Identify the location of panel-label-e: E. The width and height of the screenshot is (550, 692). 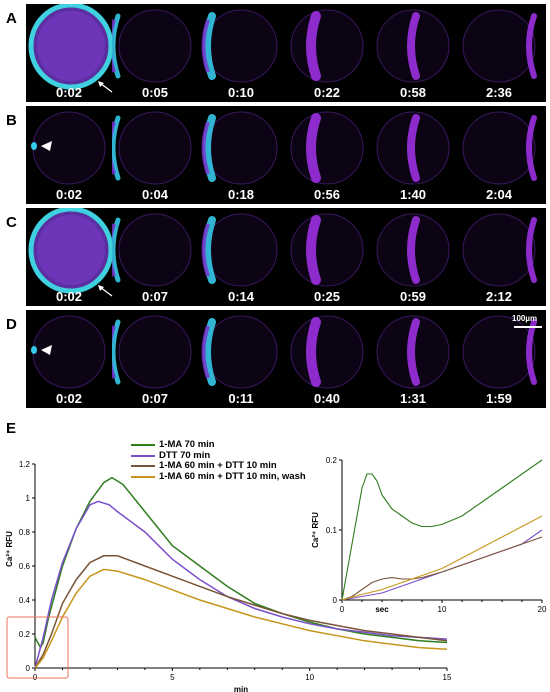
(11, 428).